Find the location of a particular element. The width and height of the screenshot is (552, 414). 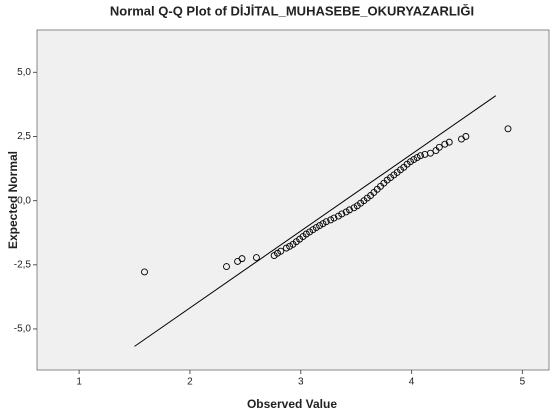

x-tick-label: 2 is located at coordinates (190, 382).